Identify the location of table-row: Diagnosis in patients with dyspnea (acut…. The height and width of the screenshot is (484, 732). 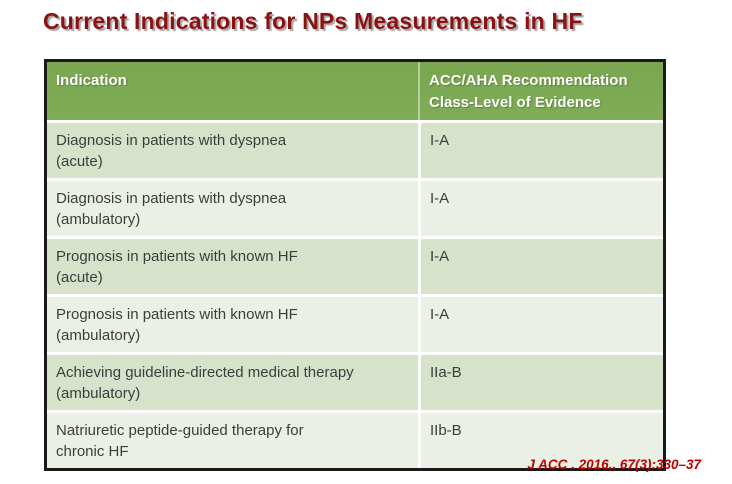
(355, 149).